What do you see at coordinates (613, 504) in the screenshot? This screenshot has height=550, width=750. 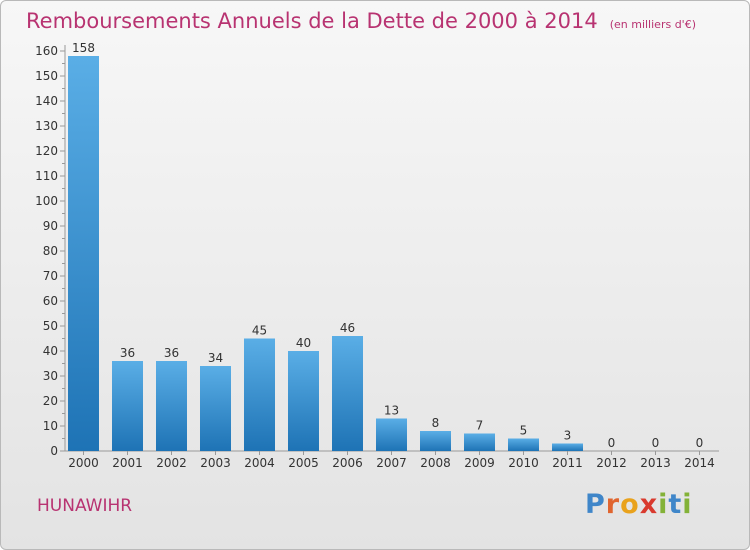 I see `logo-letter: r` at bounding box center [613, 504].